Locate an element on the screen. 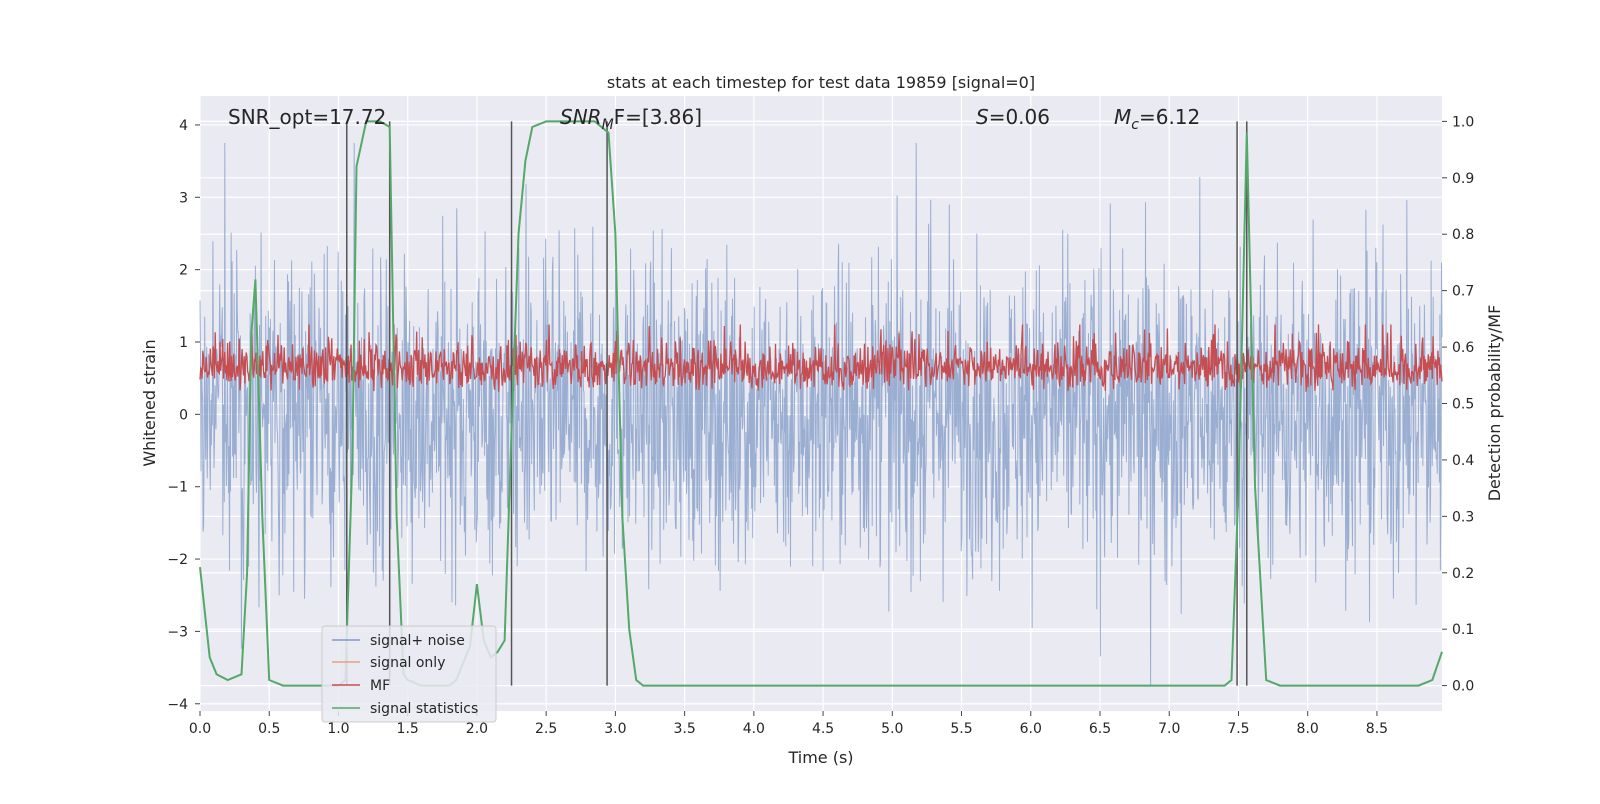 This screenshot has height=804, width=1600. annotation-snr-opt: SNR_opt=17.72 is located at coordinates (307, 117).